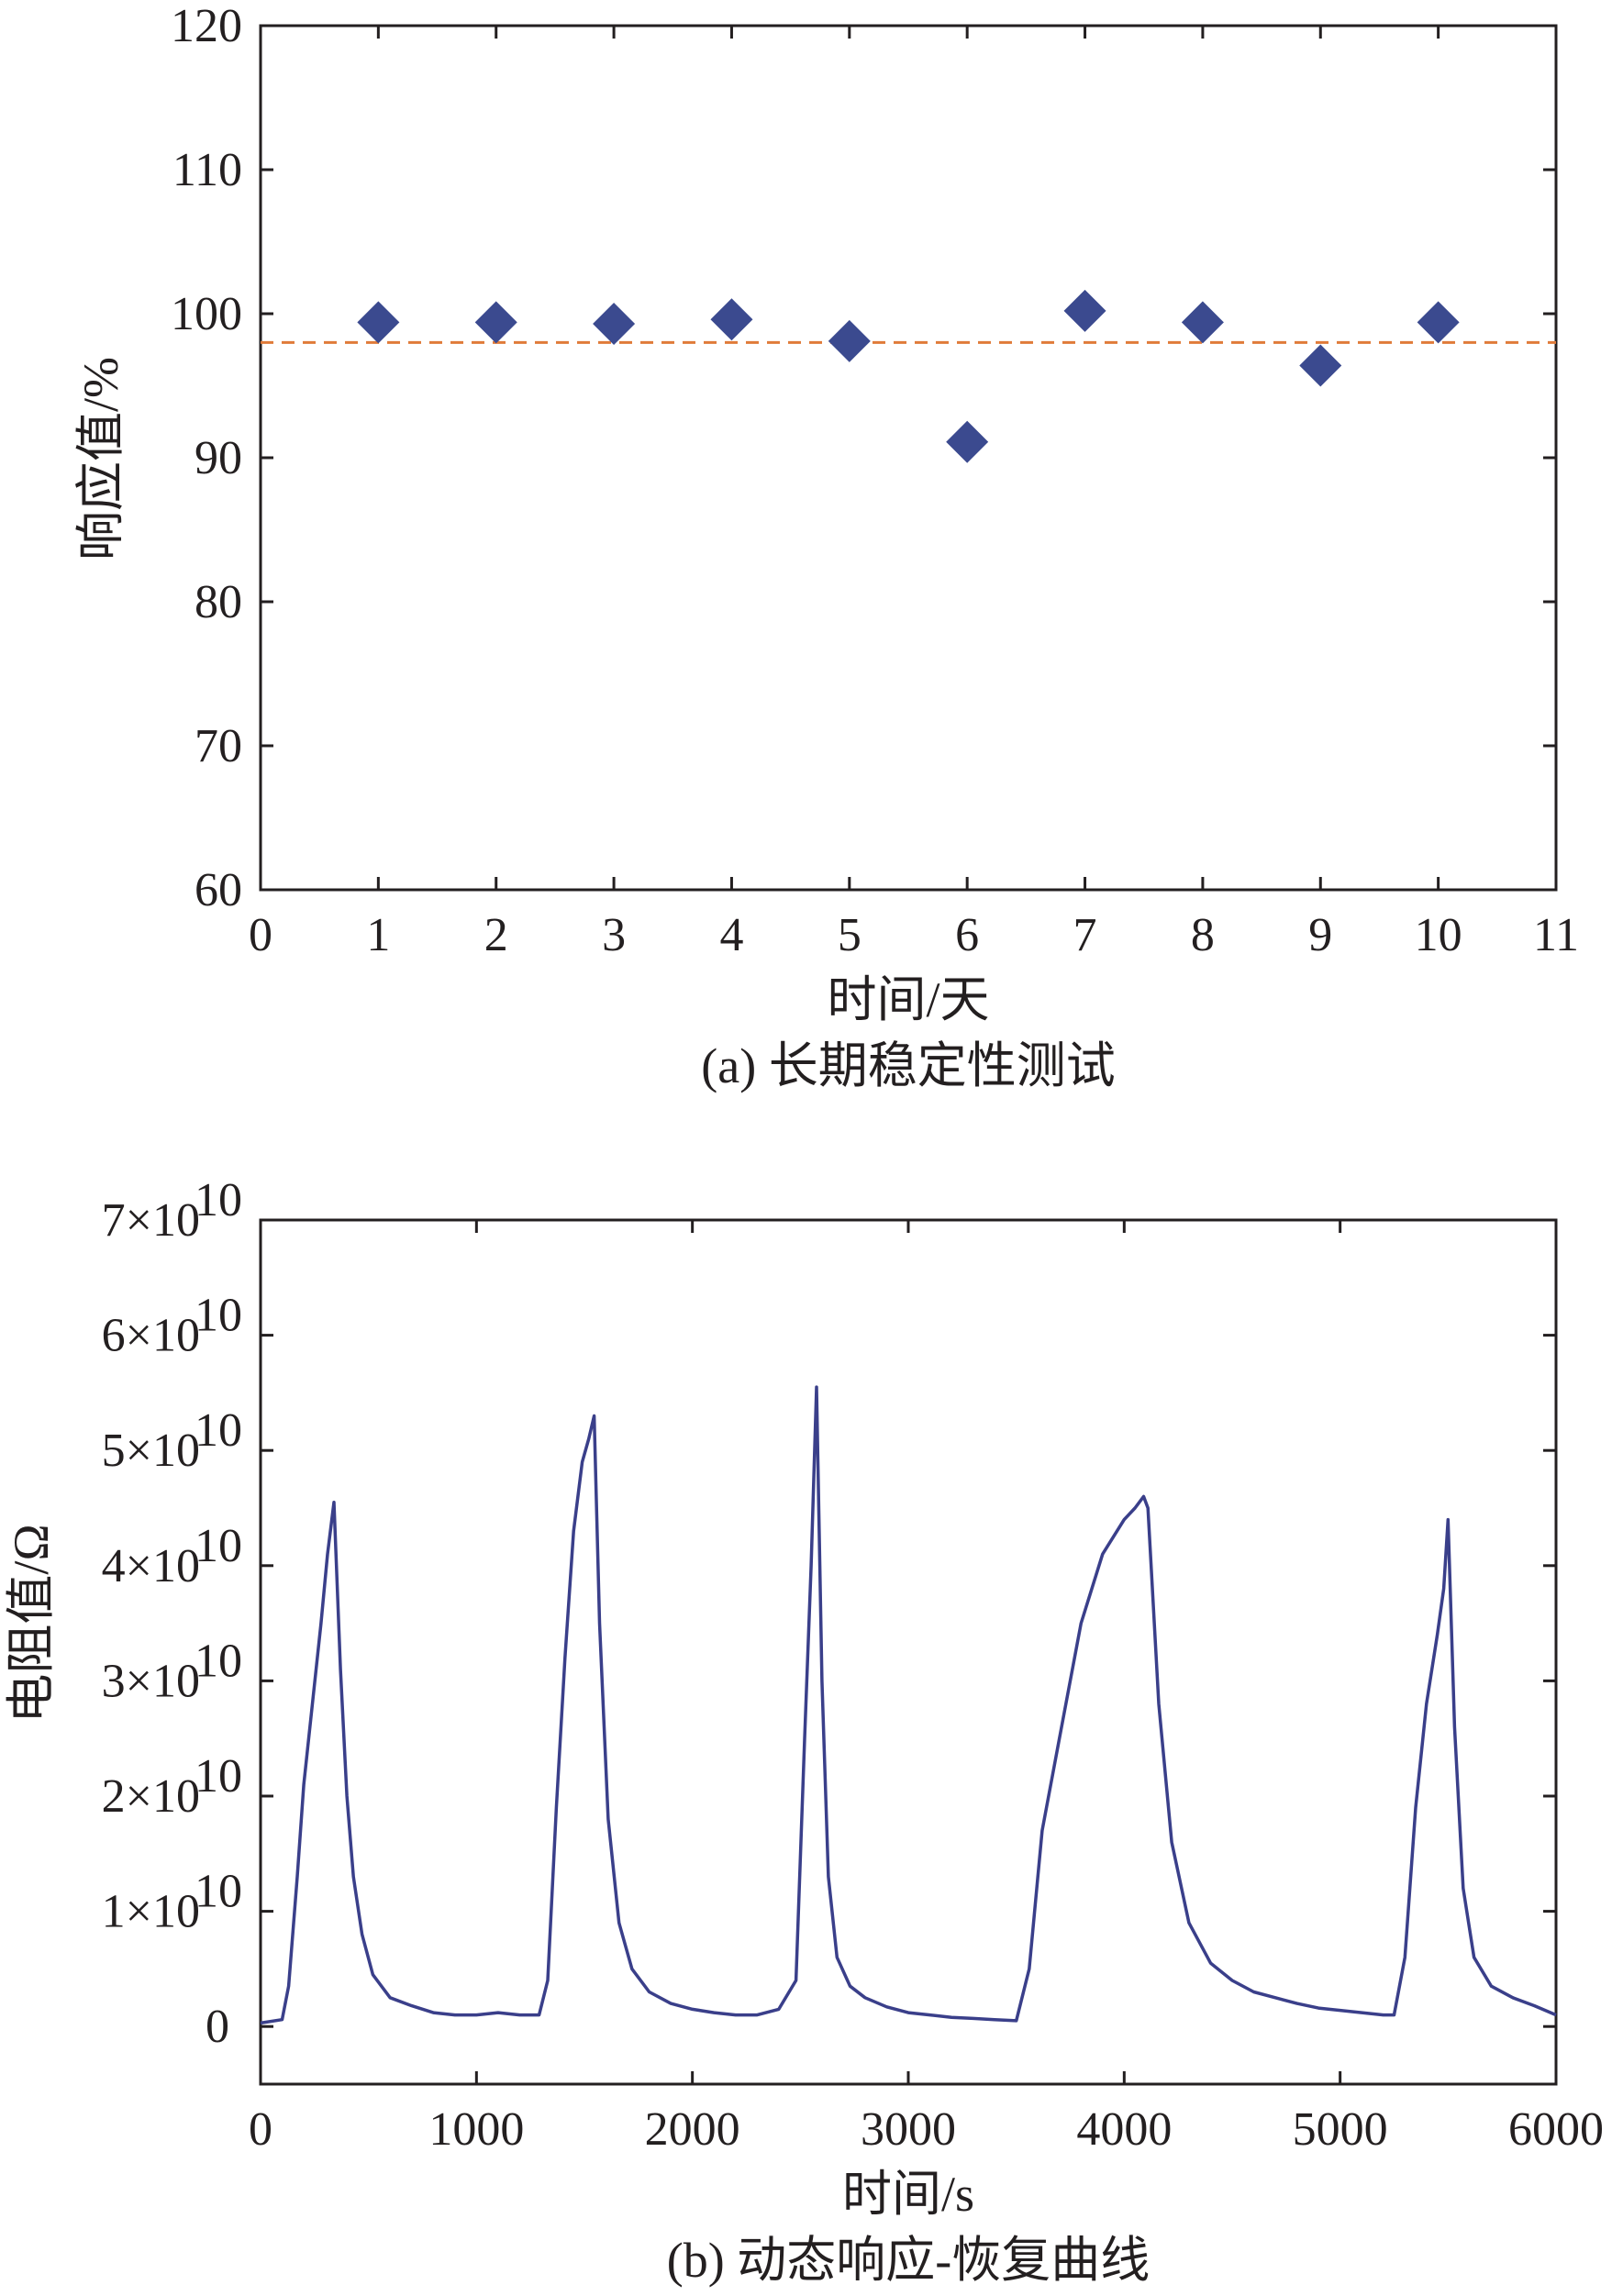 Image resolution: width=1623 pixels, height=2296 pixels. Describe the element at coordinates (151, 1336) in the screenshot. I see `chart-b-y-tick-label: 6×10` at that location.